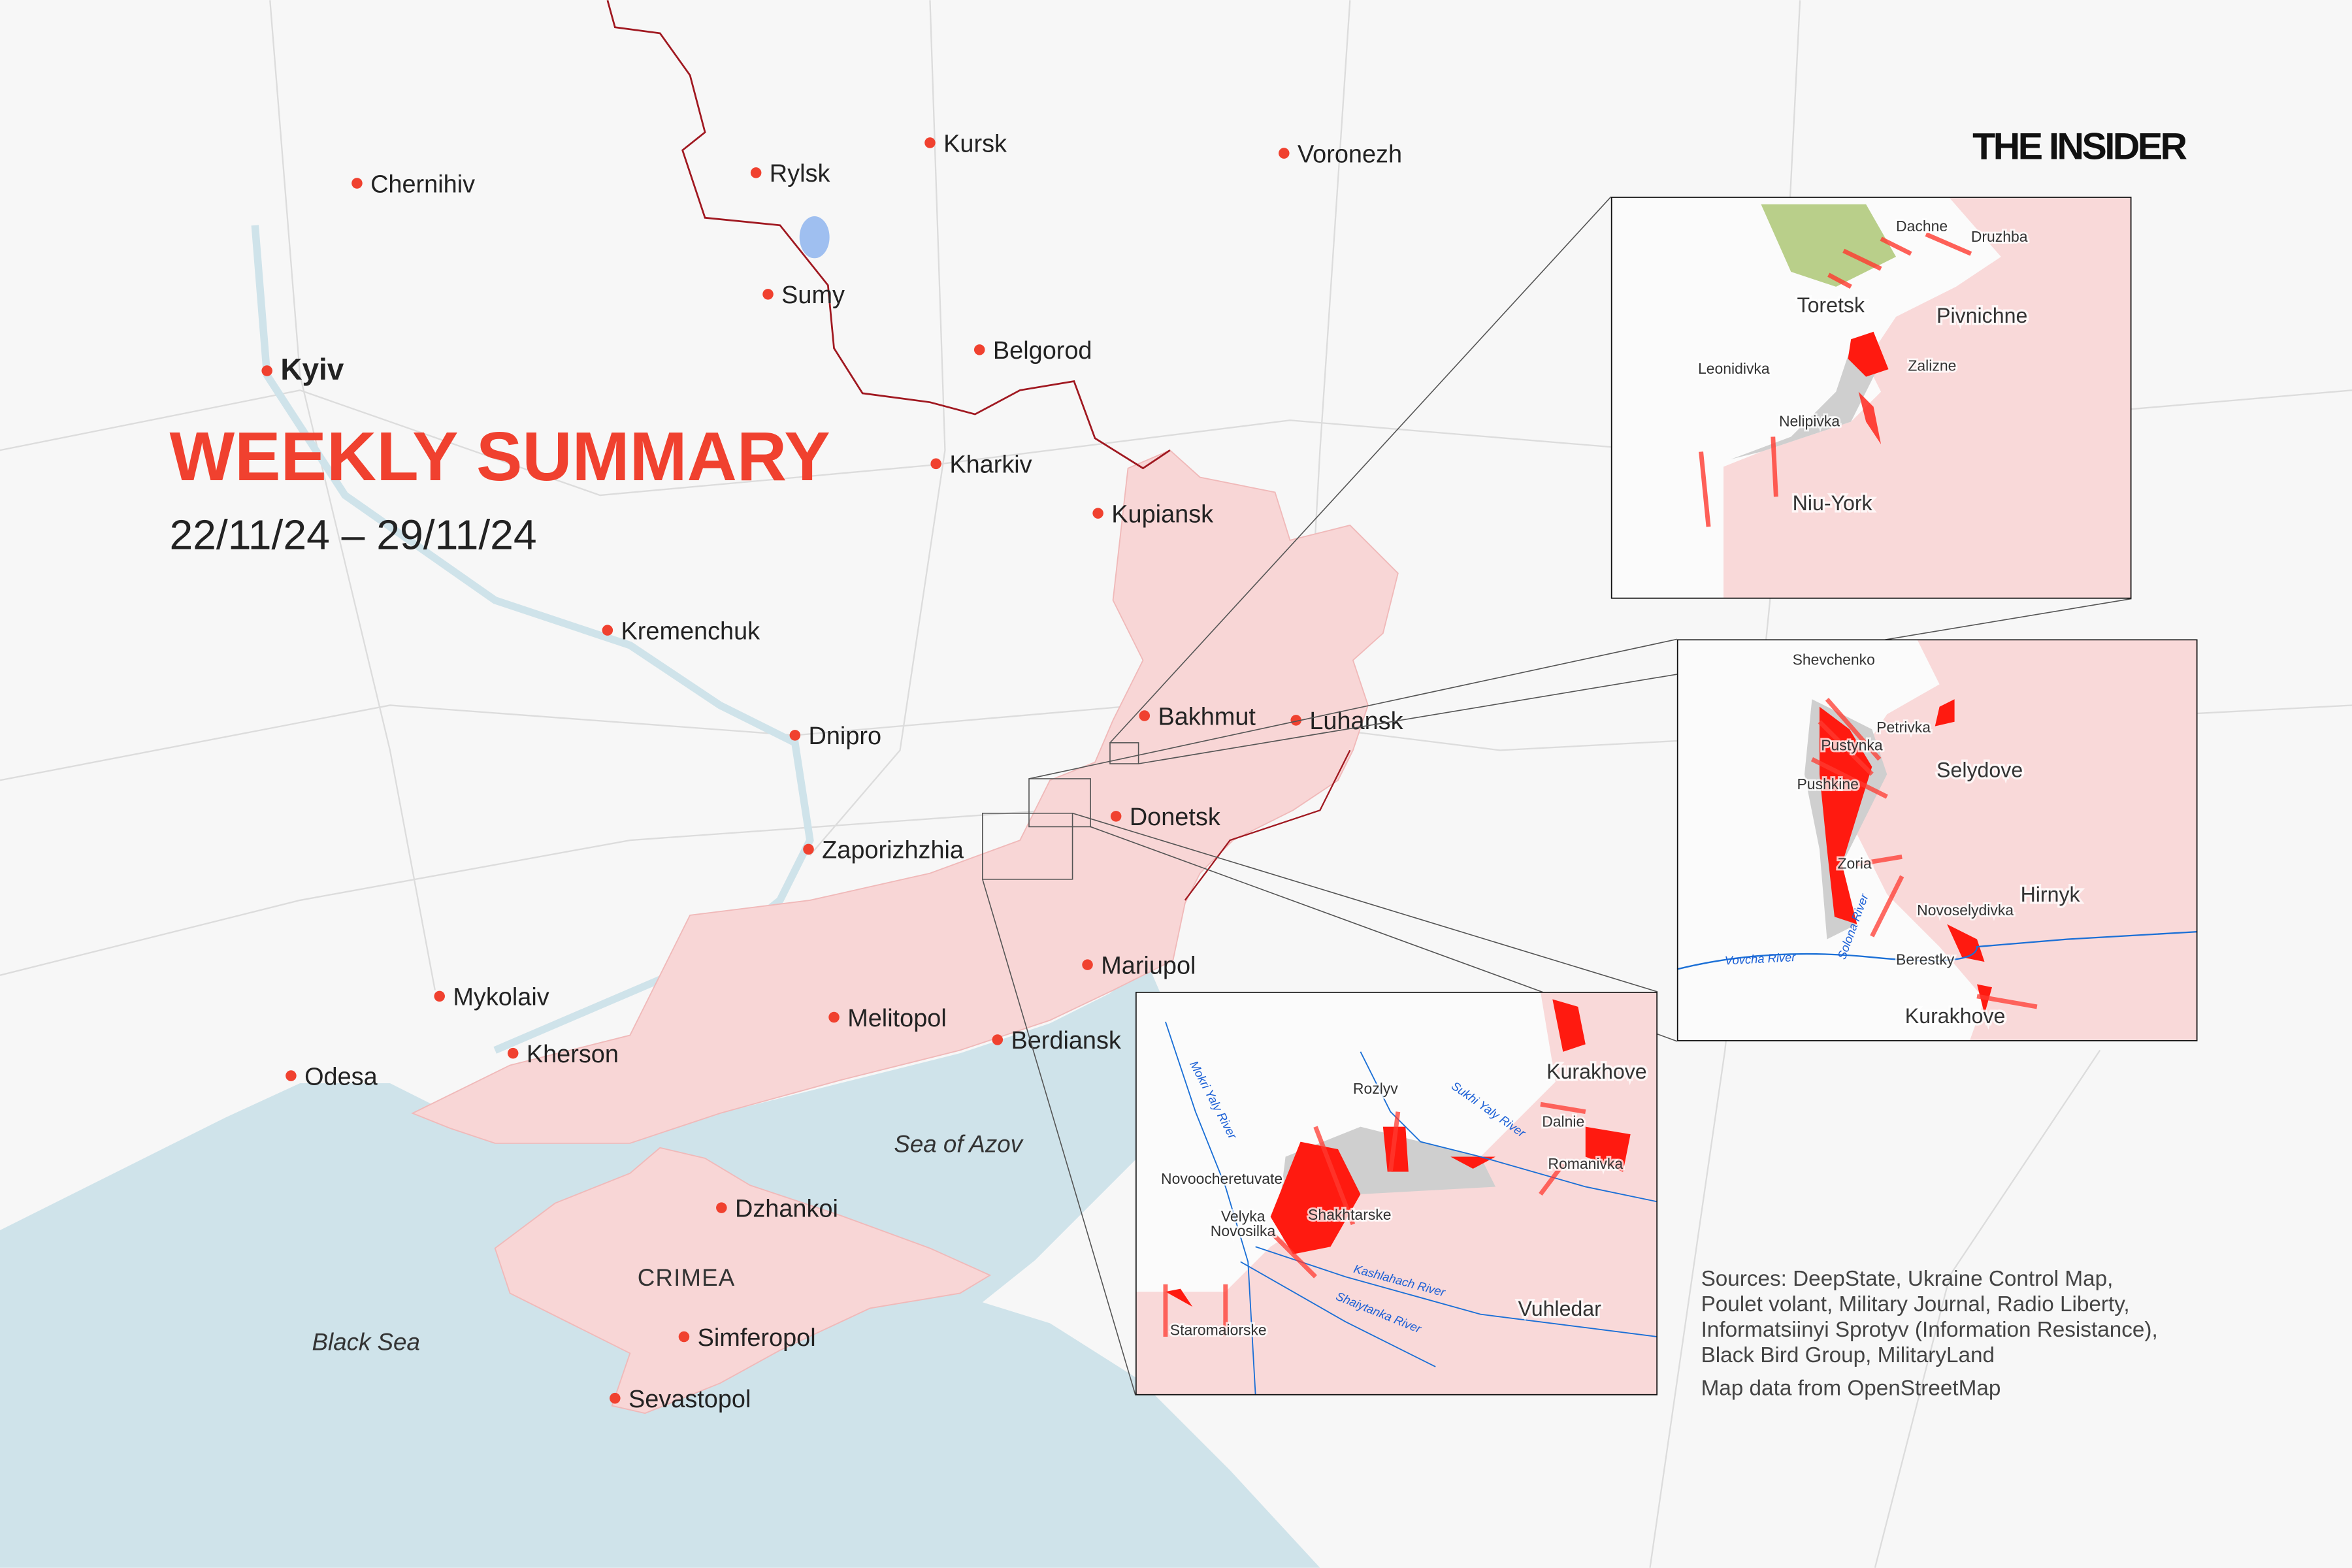  I want to click on city-marker-kherson, so click(513, 1053).